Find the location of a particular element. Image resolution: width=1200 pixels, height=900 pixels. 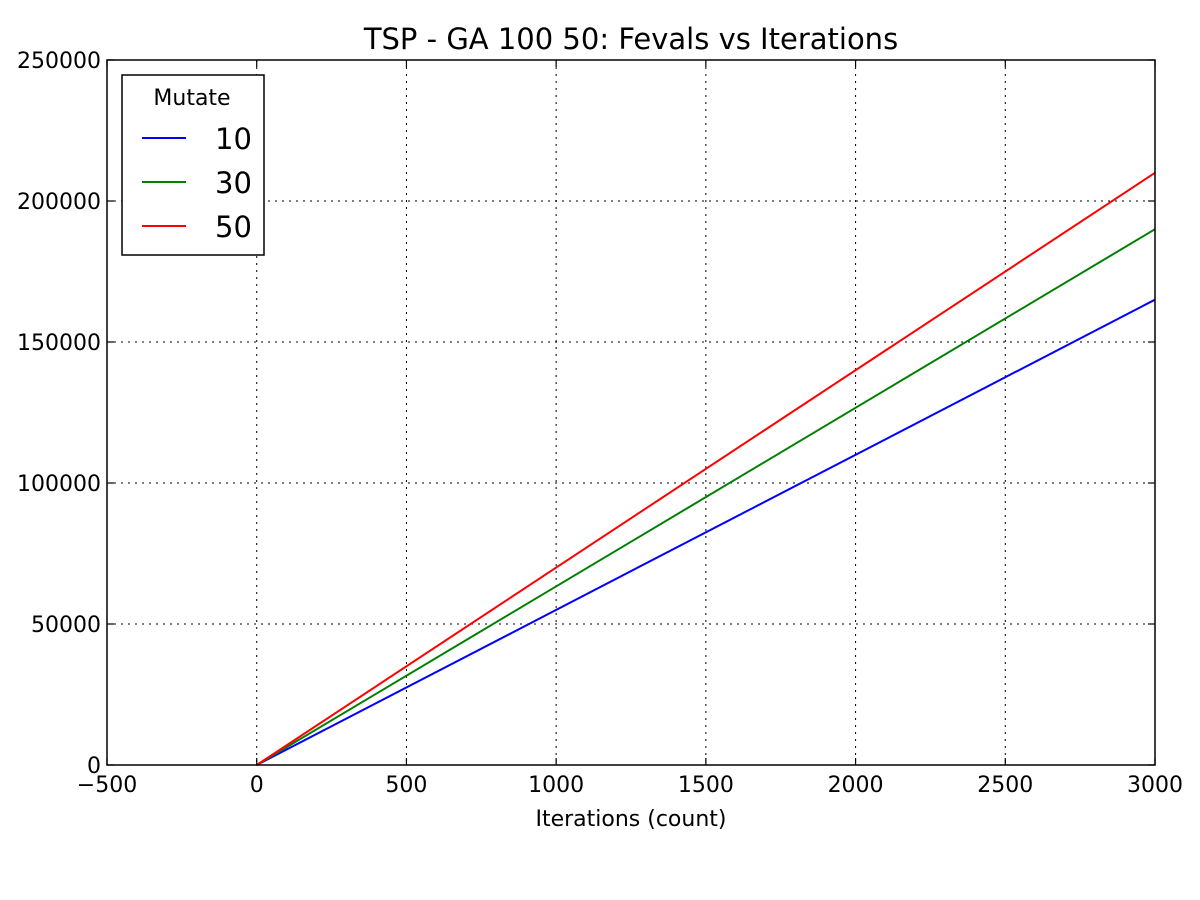

x-tick-label: 2500 is located at coordinates (1005, 785).